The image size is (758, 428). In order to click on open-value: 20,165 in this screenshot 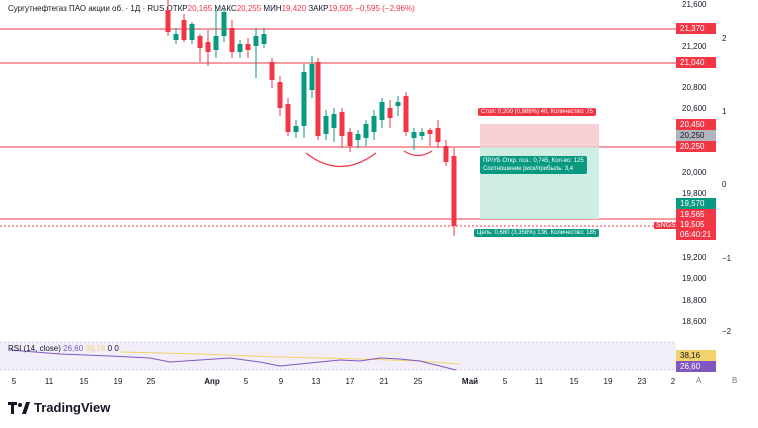, I will do `click(200, 8)`.